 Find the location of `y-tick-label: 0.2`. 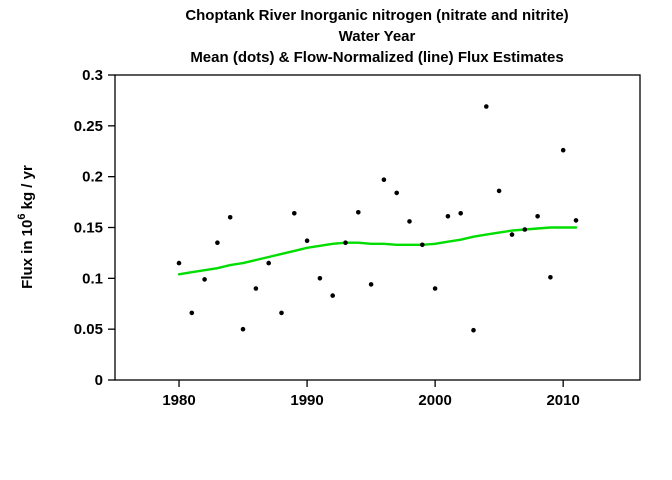

y-tick-label: 0.2 is located at coordinates (92, 177).